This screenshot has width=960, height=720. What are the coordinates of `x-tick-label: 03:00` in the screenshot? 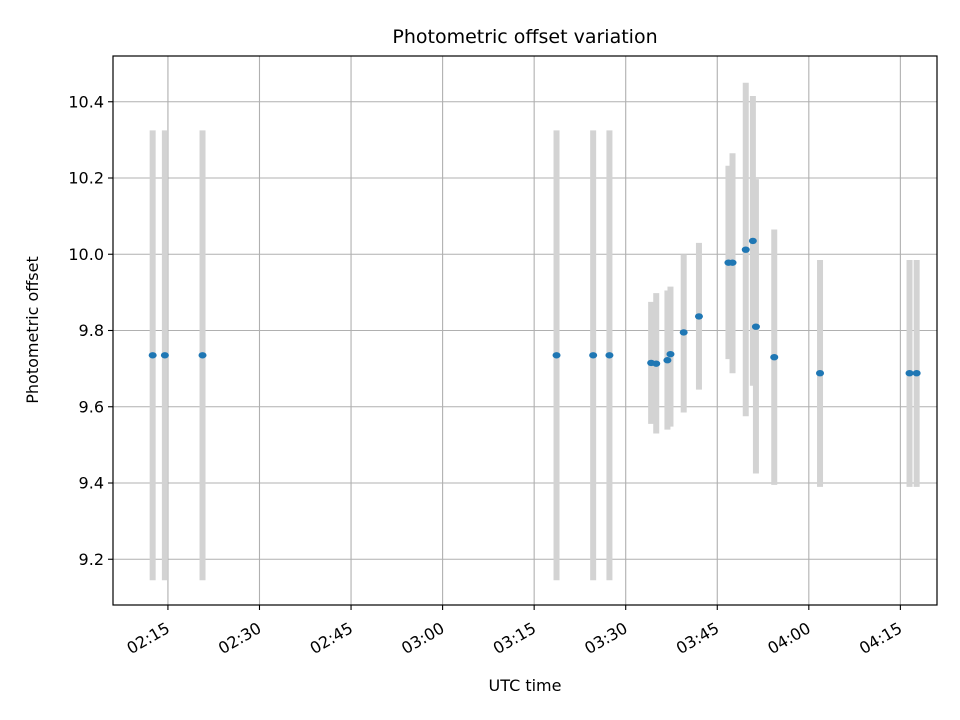 It's located at (422, 638).